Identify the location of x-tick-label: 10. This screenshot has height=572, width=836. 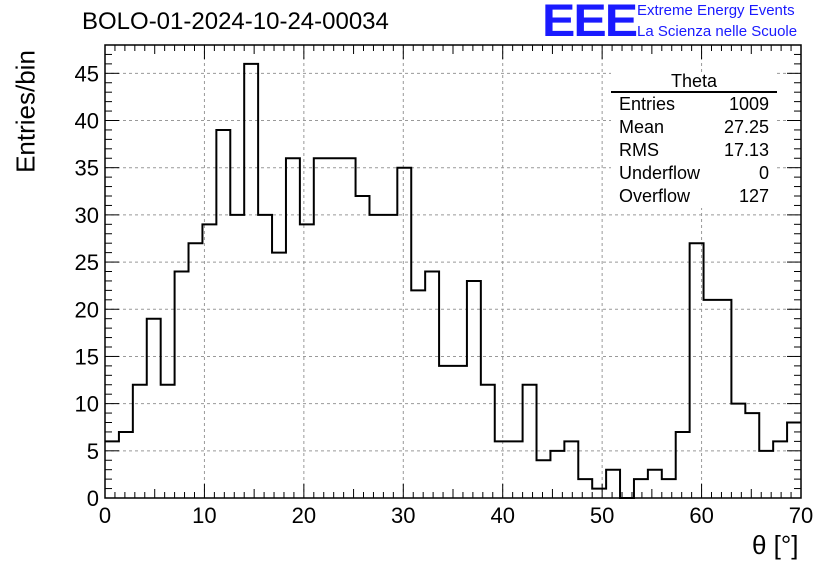
(204, 515).